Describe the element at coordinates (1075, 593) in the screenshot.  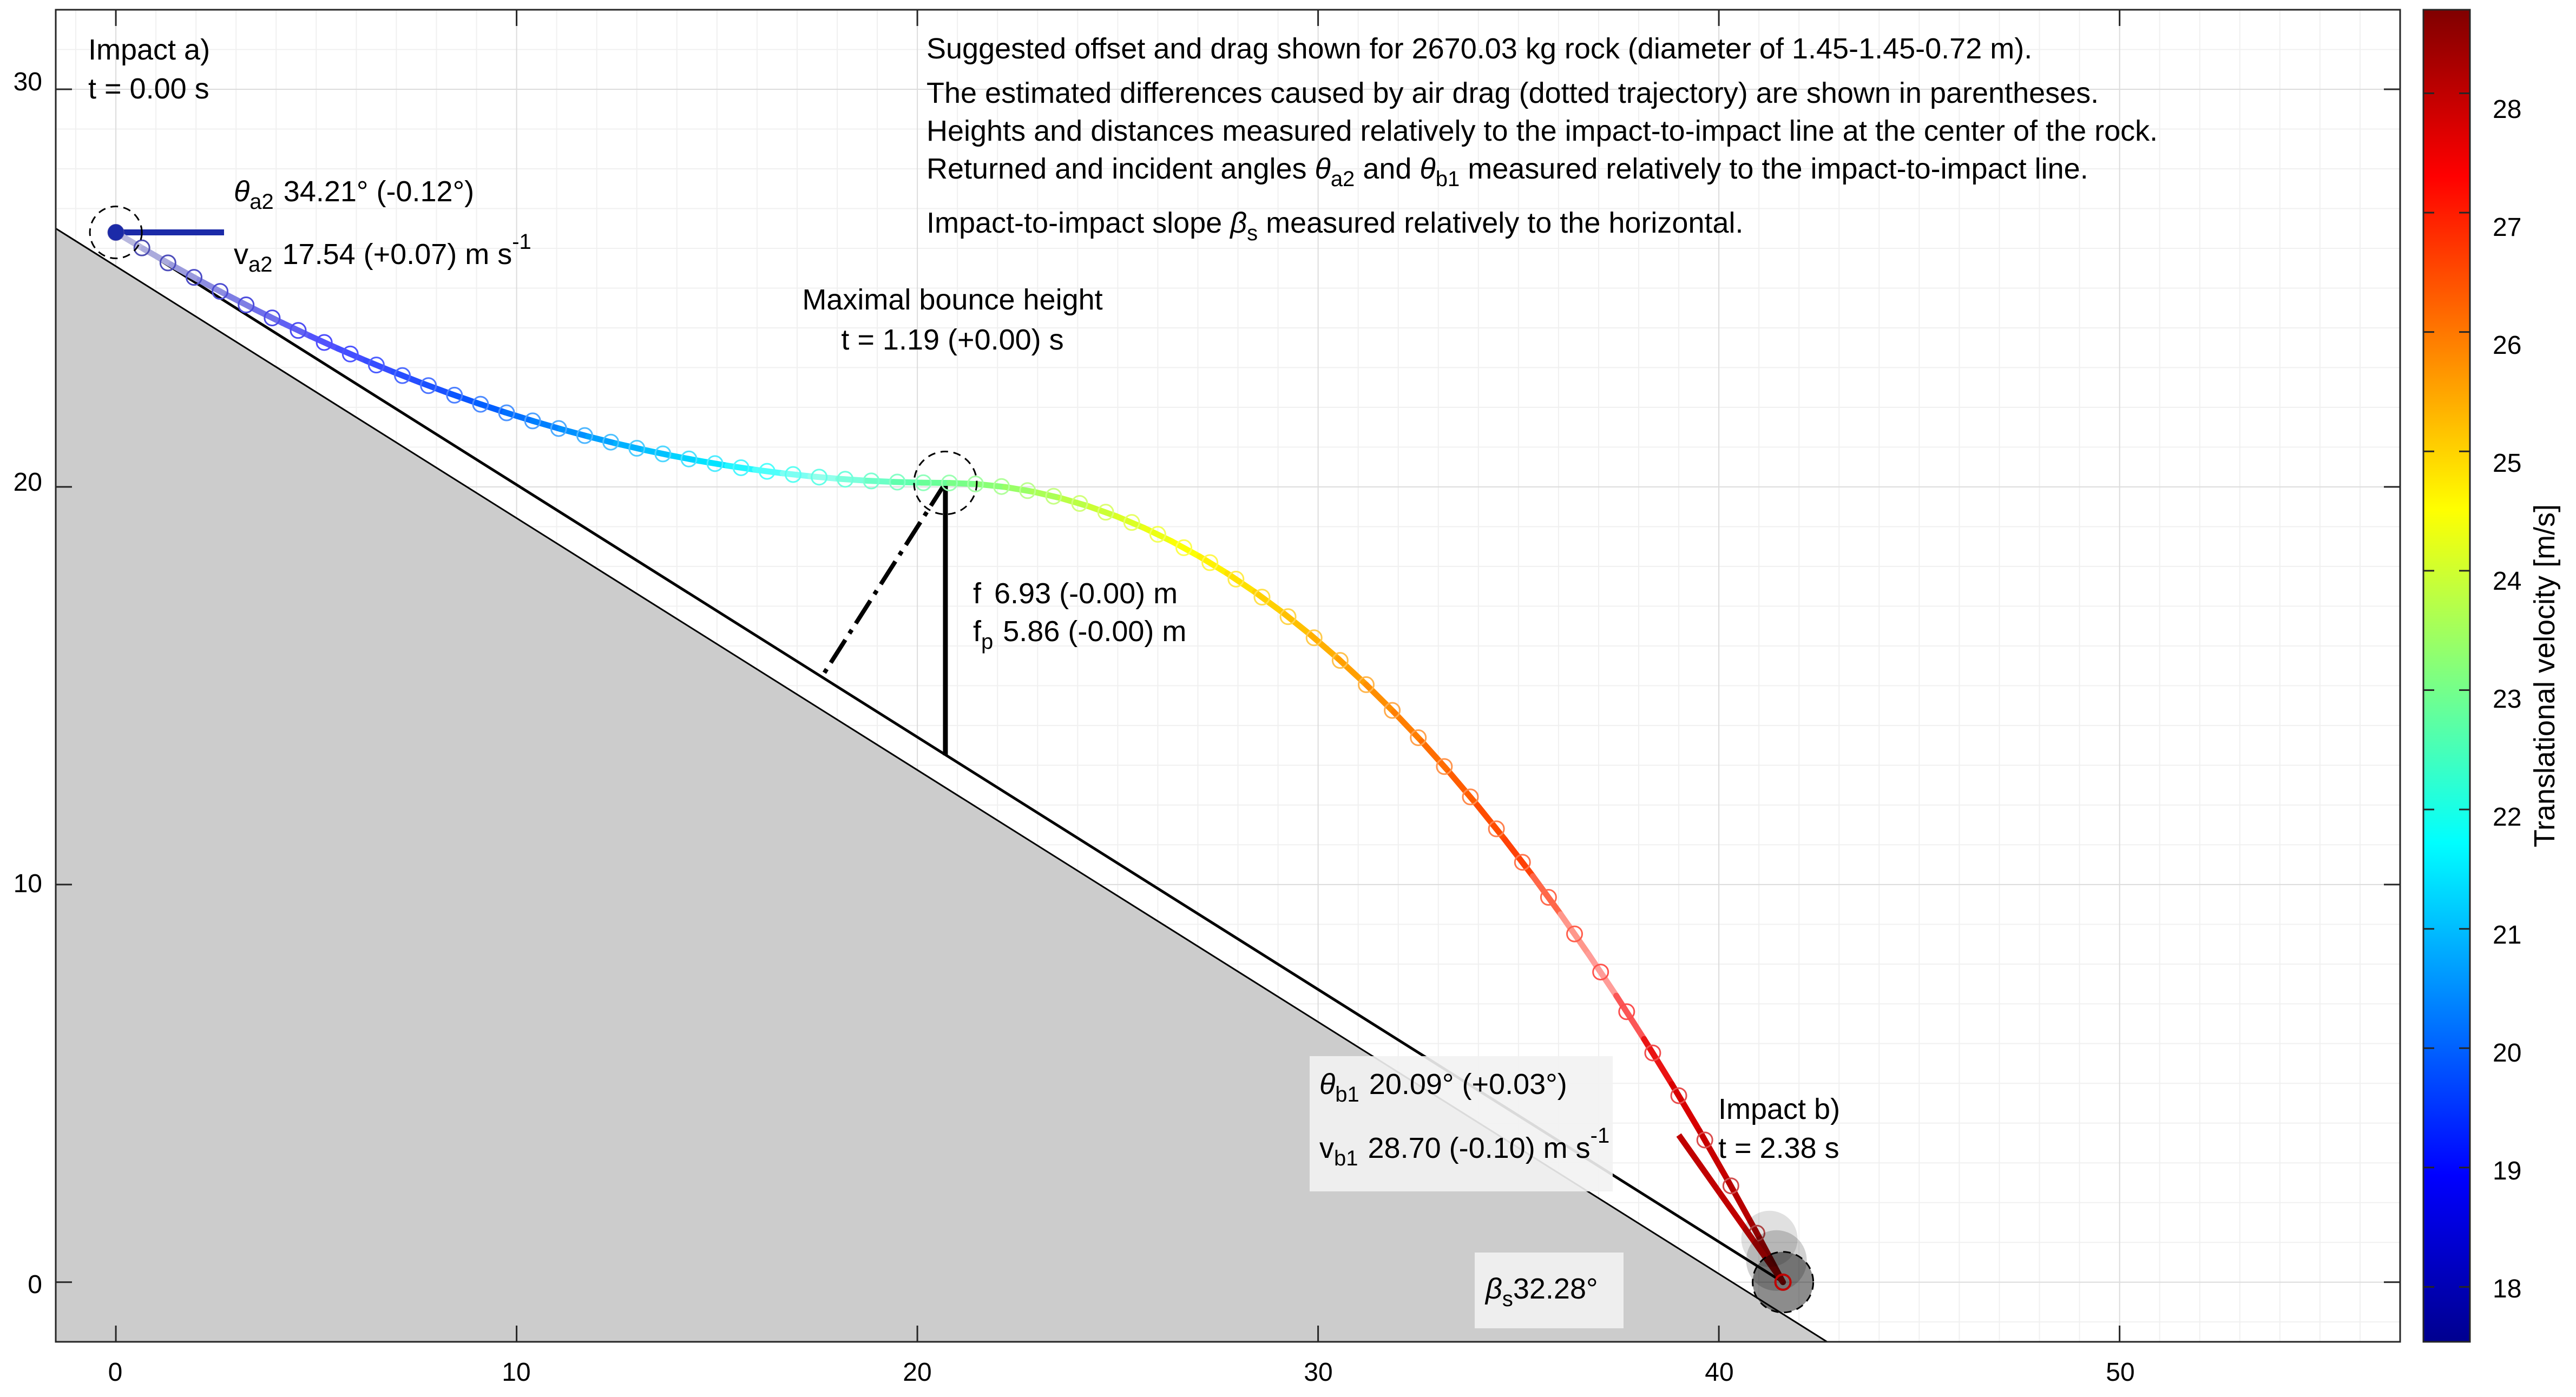
I see `f-label: f 6.93 (-0.00) m` at that location.